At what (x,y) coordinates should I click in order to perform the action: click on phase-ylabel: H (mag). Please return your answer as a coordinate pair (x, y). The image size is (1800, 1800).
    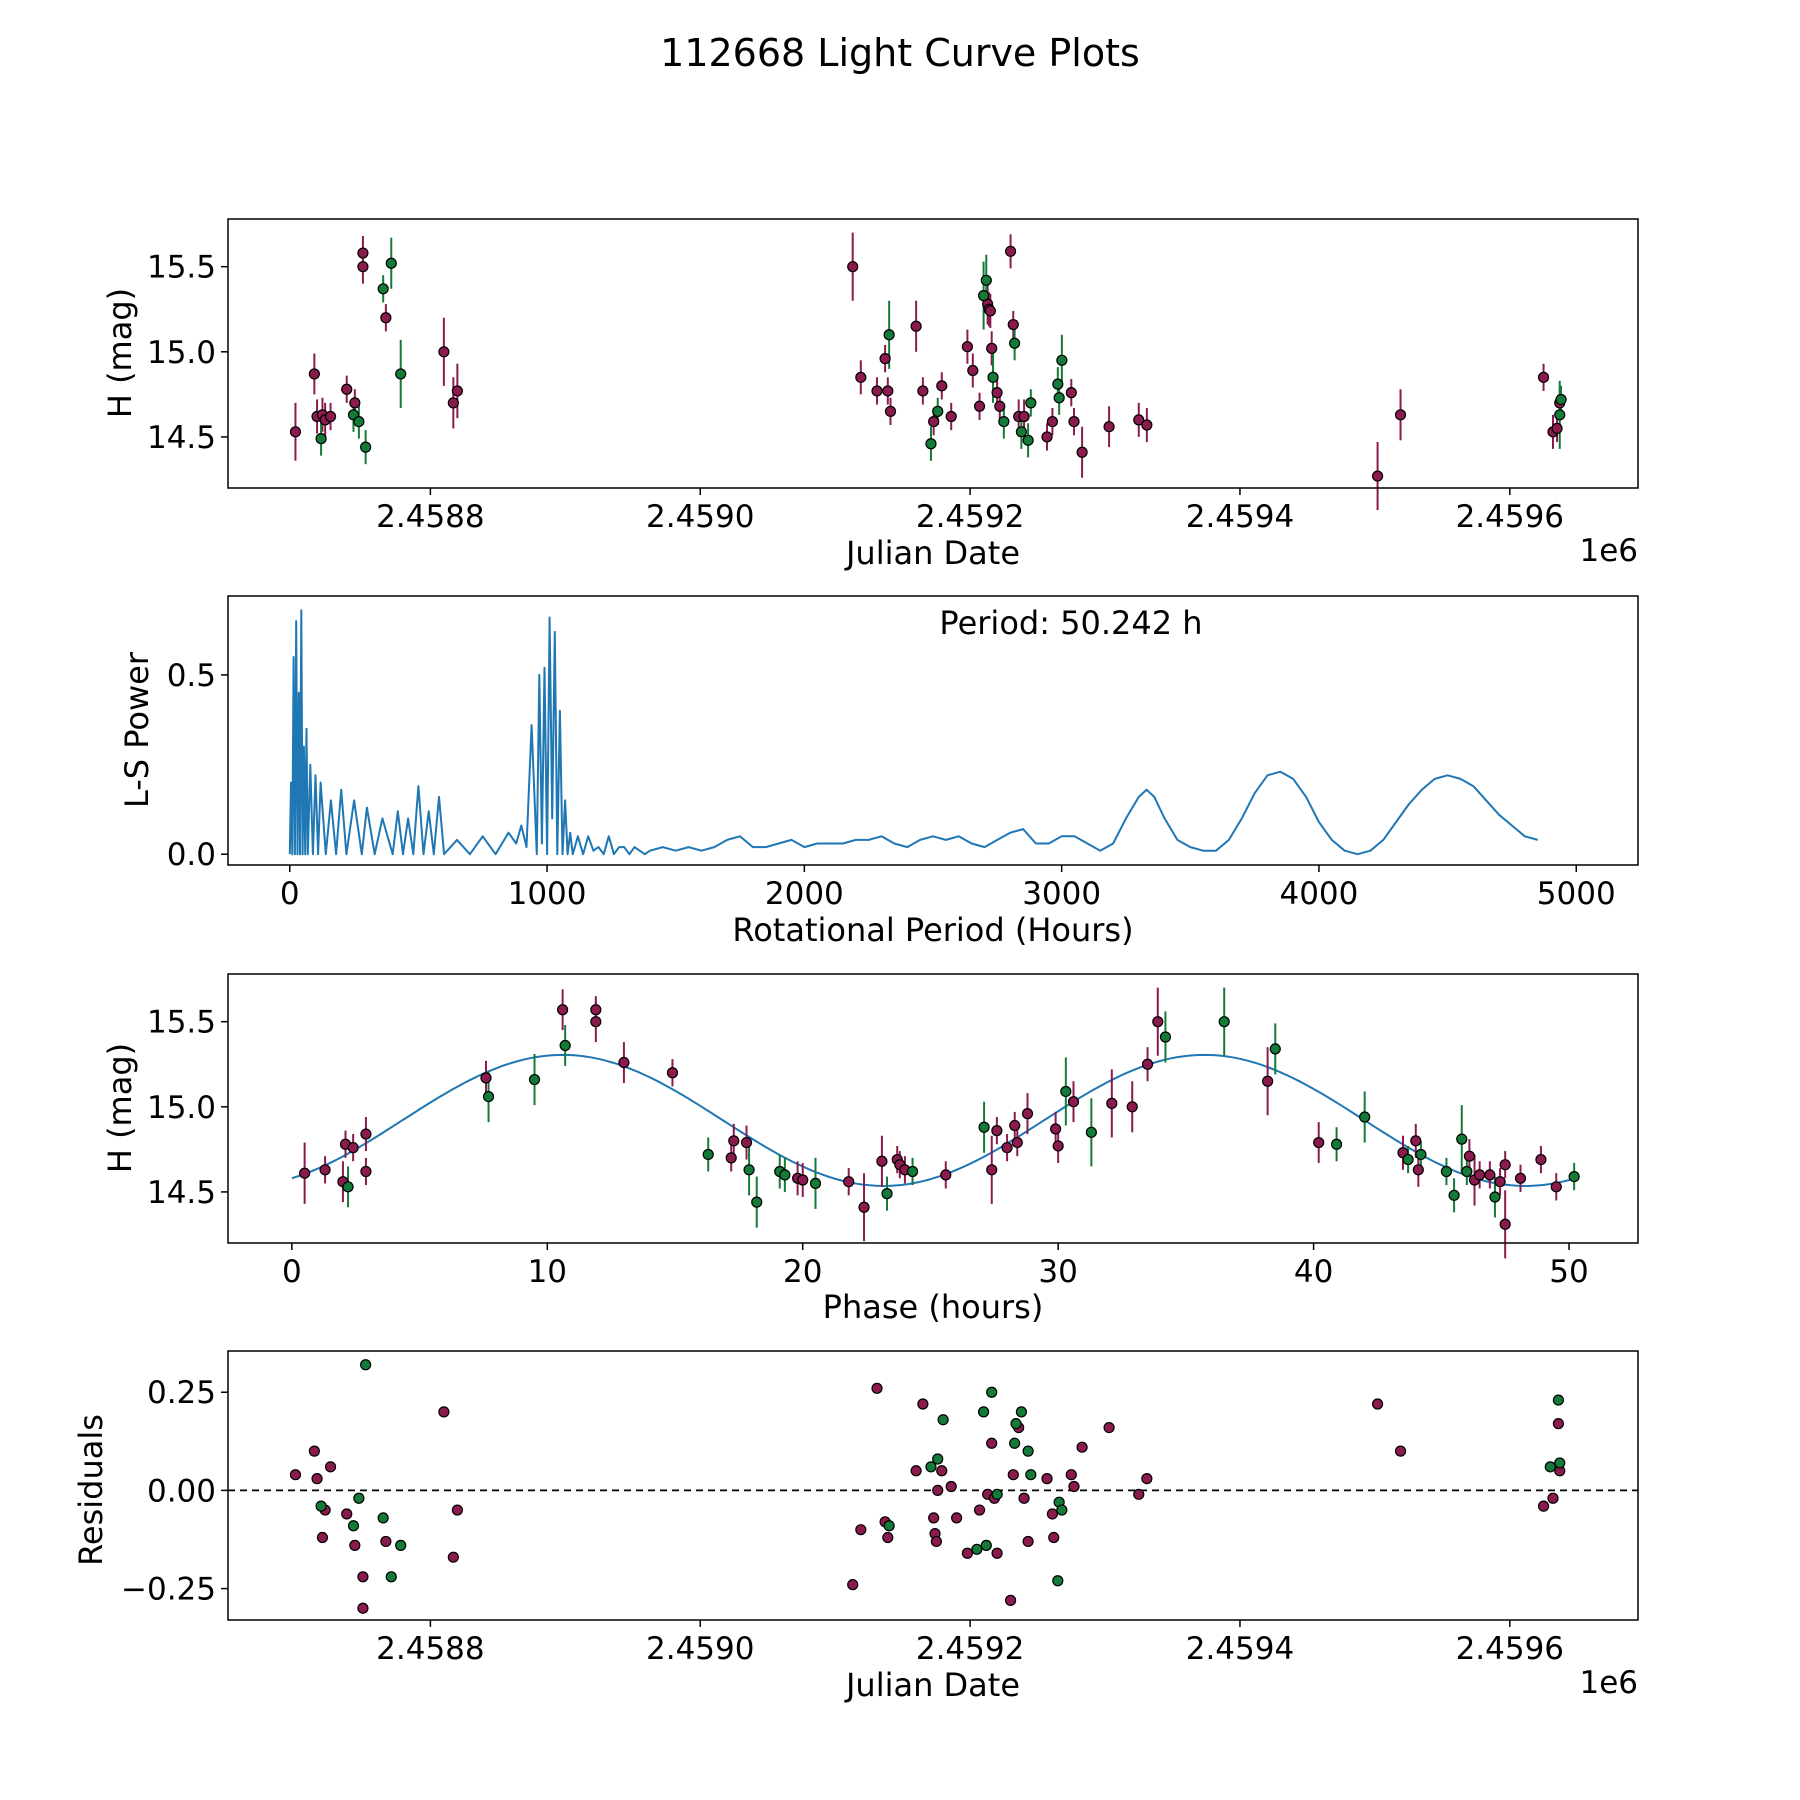
    Looking at the image, I should click on (120, 1108).